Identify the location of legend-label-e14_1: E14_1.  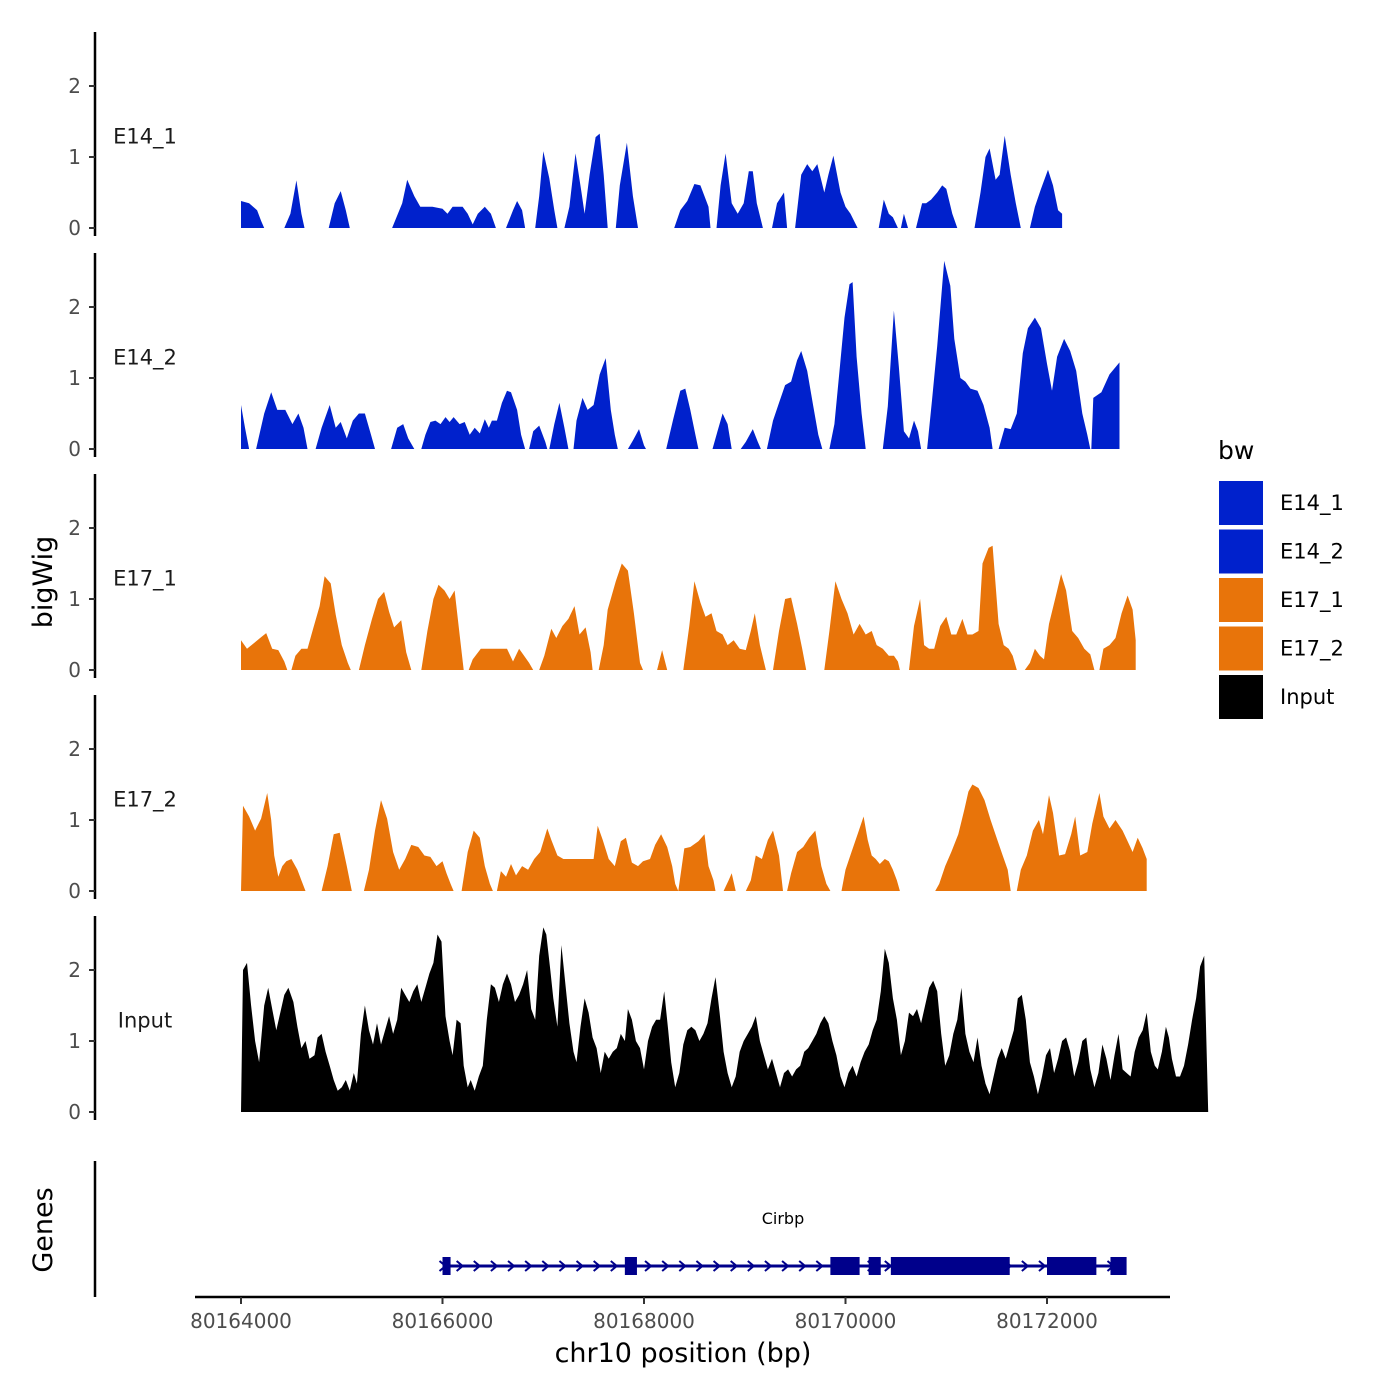
(1312, 503).